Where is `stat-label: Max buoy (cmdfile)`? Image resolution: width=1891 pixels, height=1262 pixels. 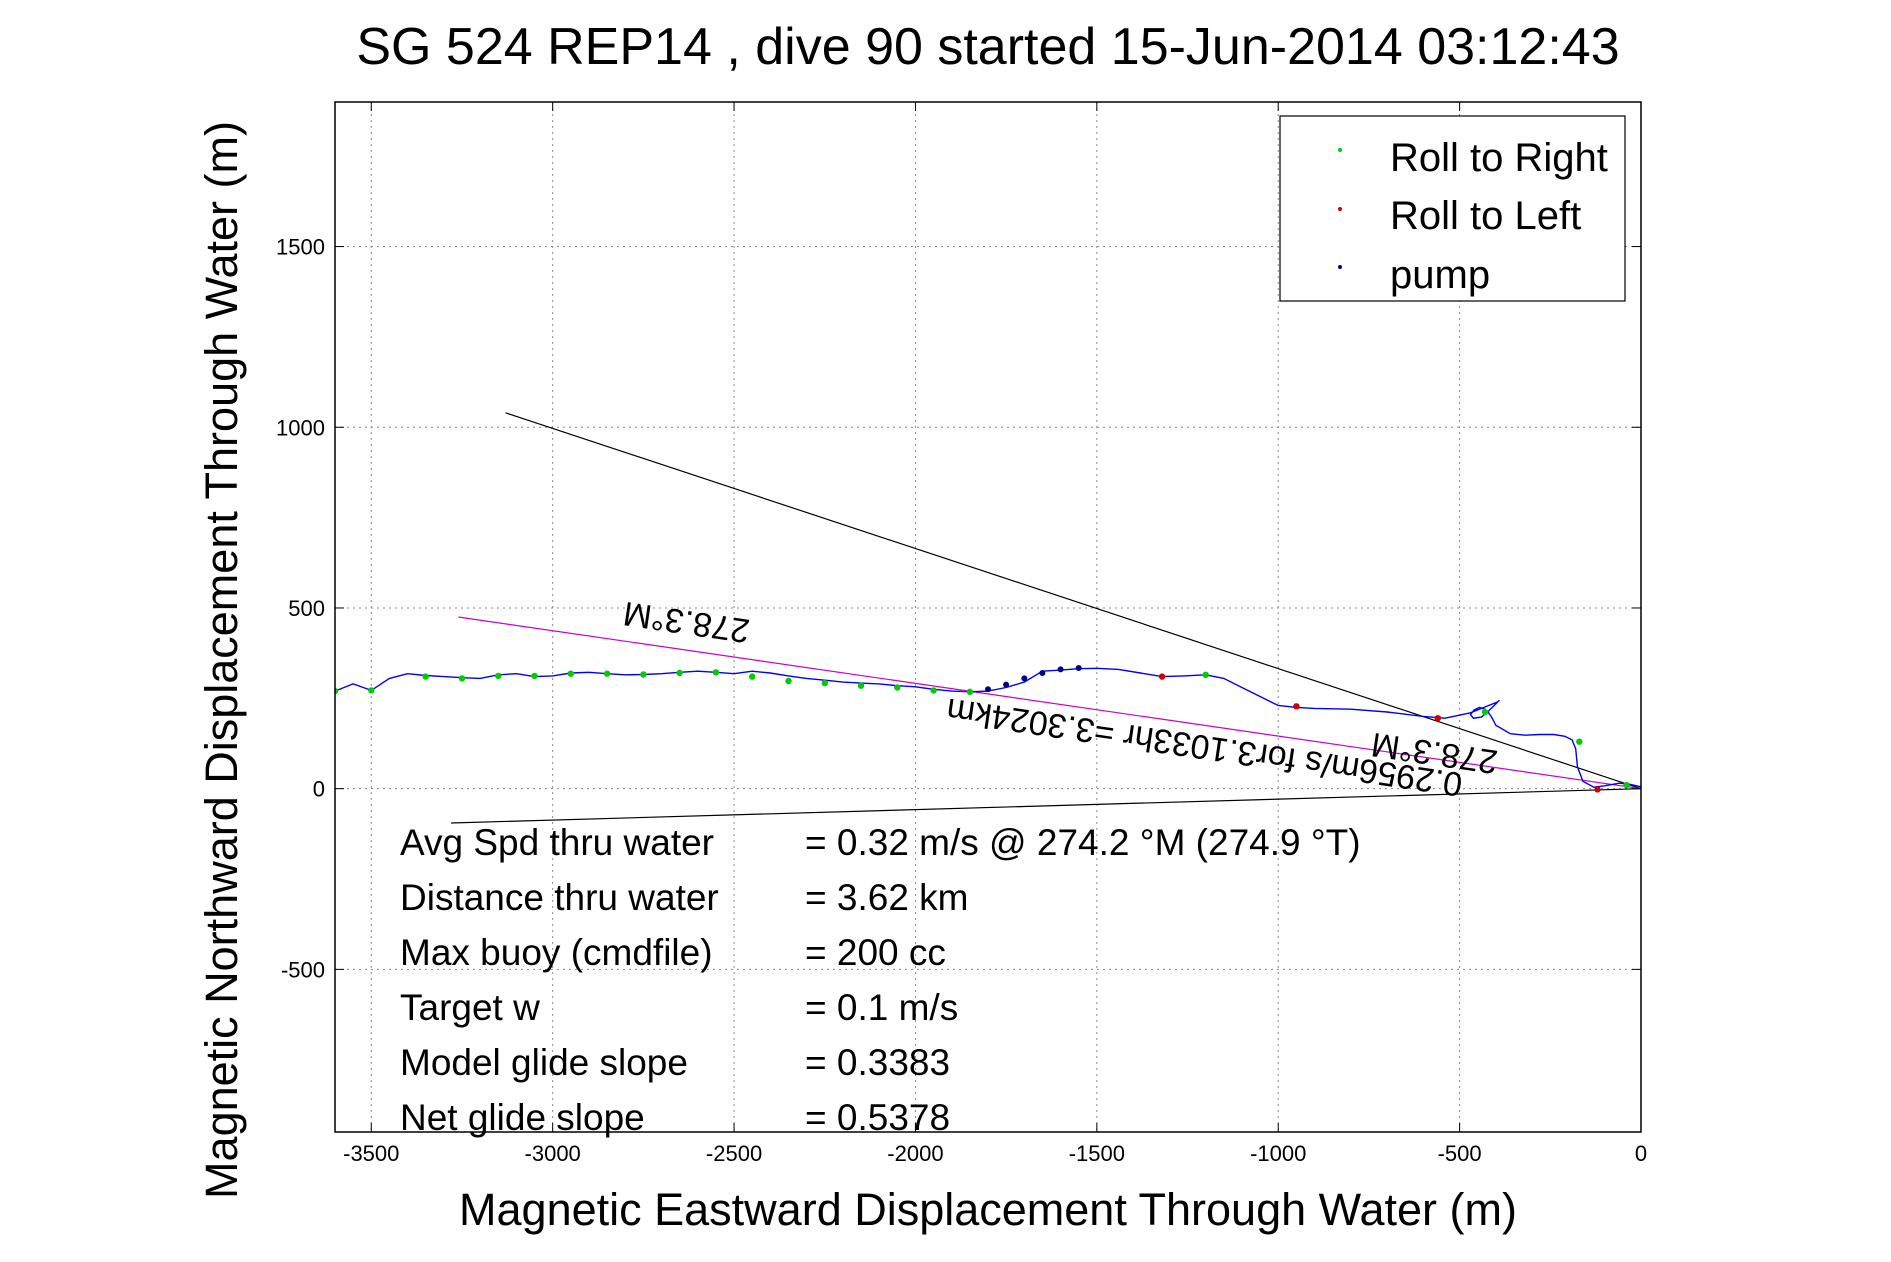
stat-label: Max buoy (cmdfile) is located at coordinates (556, 952).